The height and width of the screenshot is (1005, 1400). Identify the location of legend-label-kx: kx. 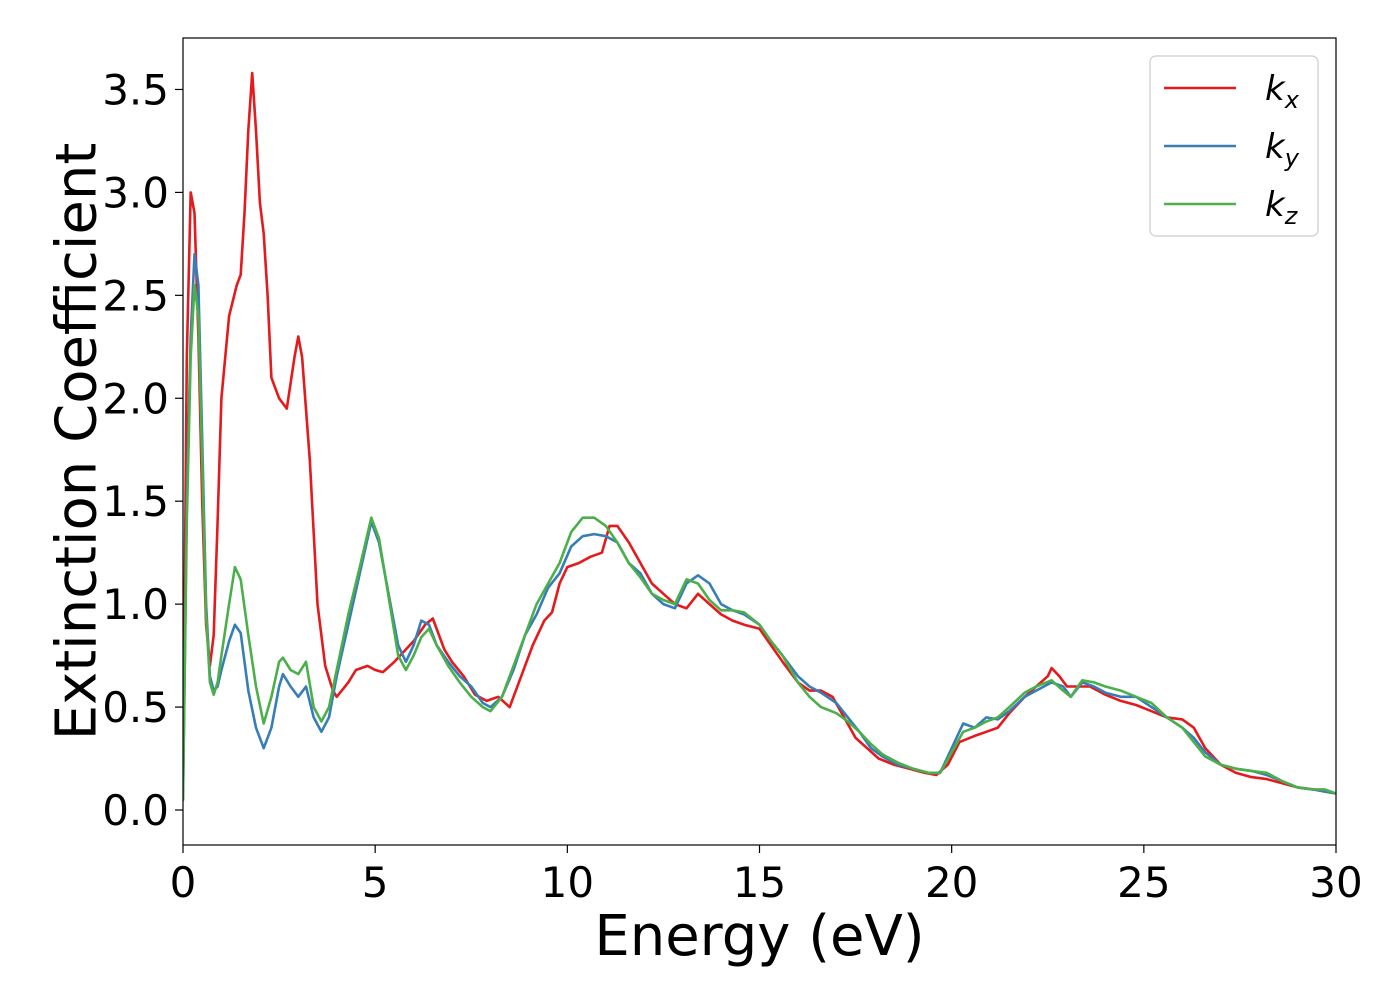
(1282, 91).